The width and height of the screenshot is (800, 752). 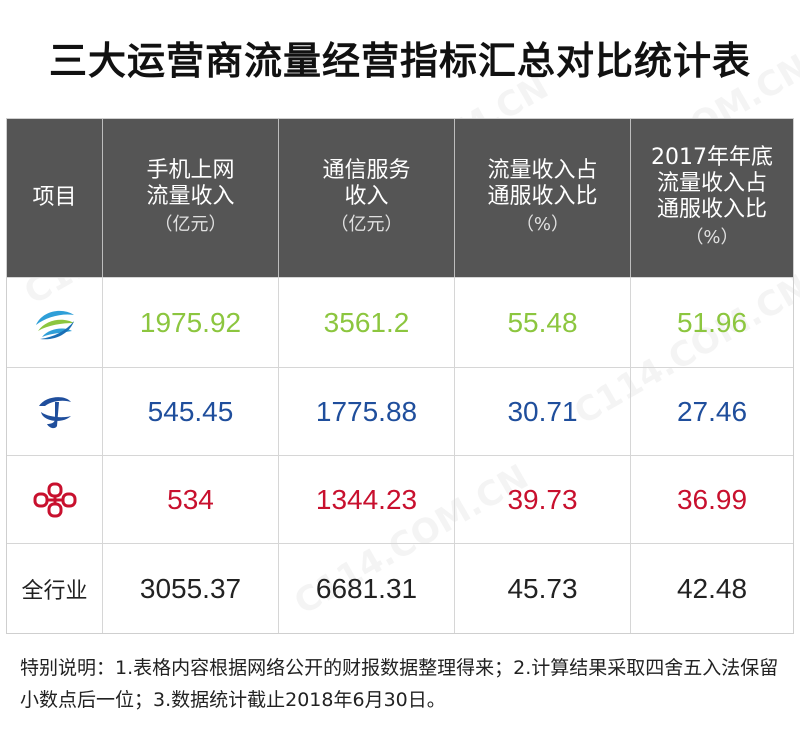 What do you see at coordinates (543, 588) in the screenshot?
I see `cell-value: 45.73` at bounding box center [543, 588].